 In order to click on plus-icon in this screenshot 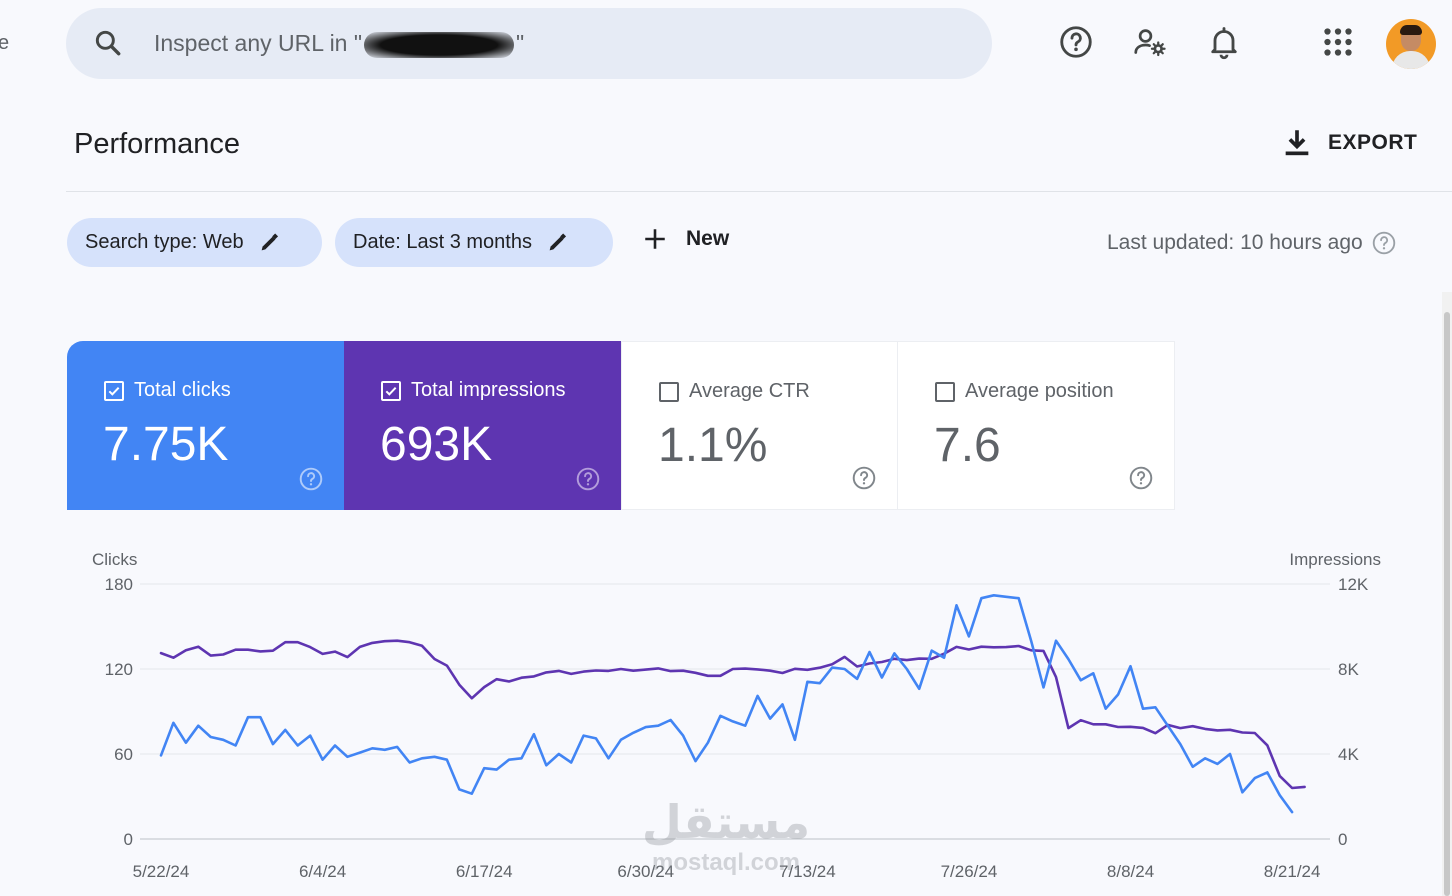, I will do `click(655, 239)`.